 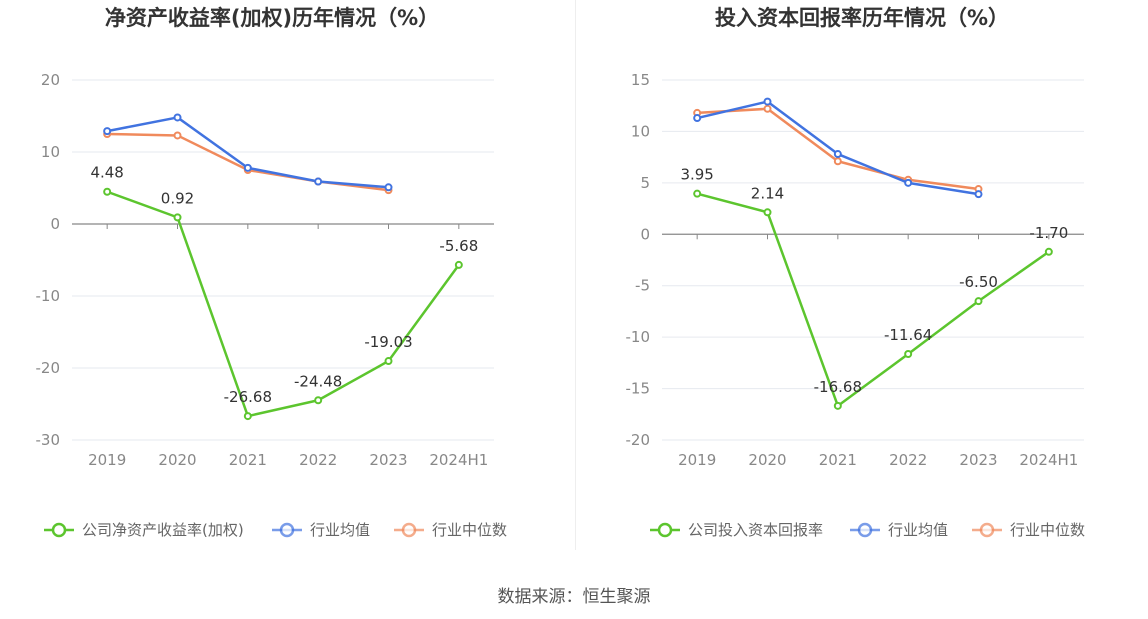 What do you see at coordinates (767, 193) in the screenshot?
I see `data-label: 2.14` at bounding box center [767, 193].